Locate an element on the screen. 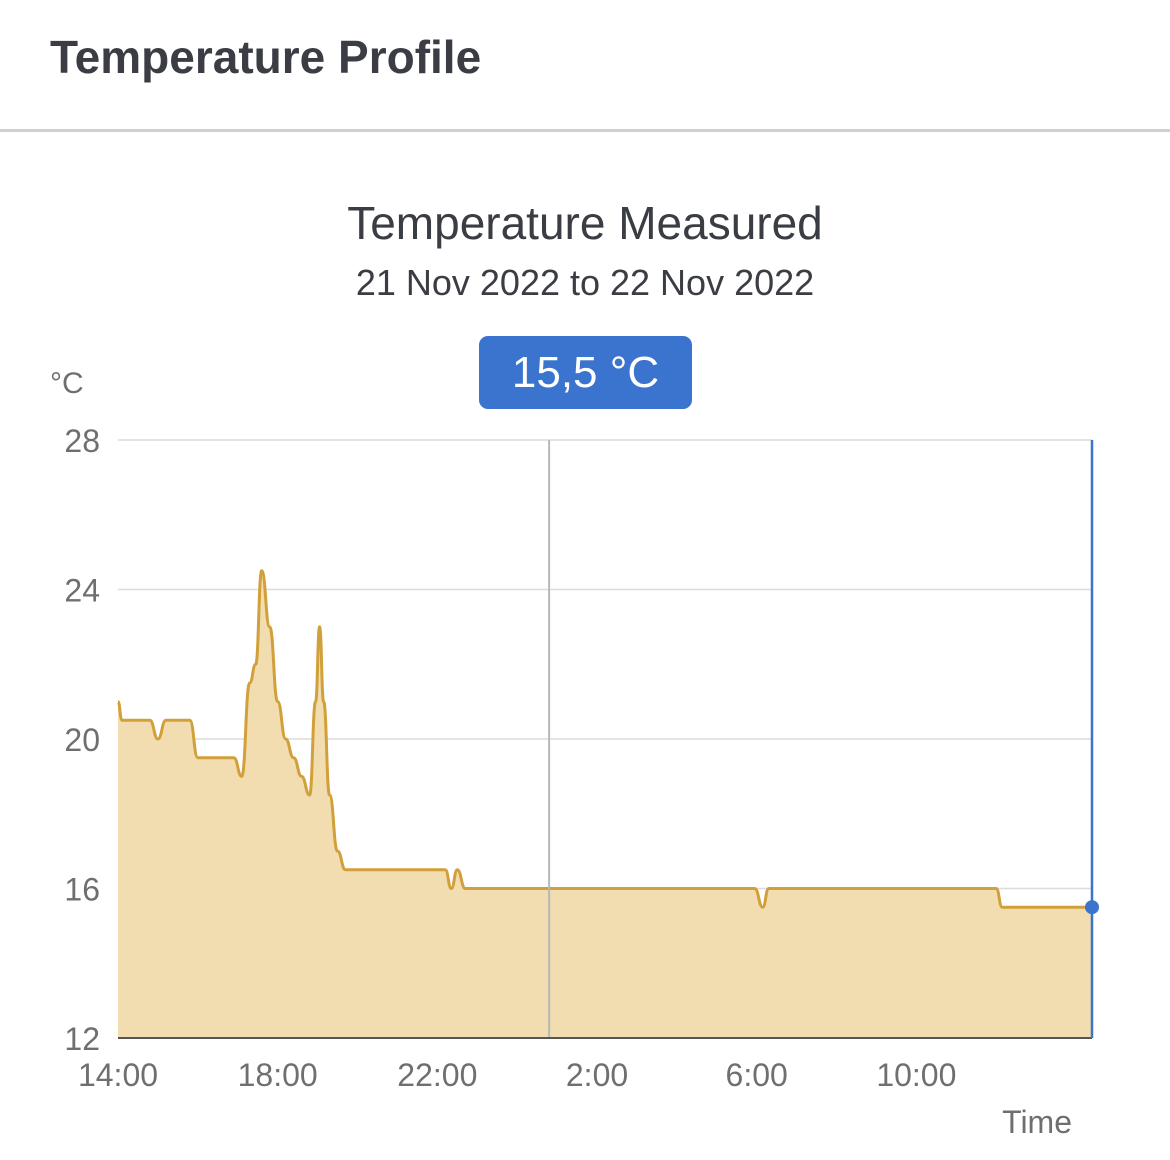  page-header: Temperature Profile is located at coordinates (585, 66).